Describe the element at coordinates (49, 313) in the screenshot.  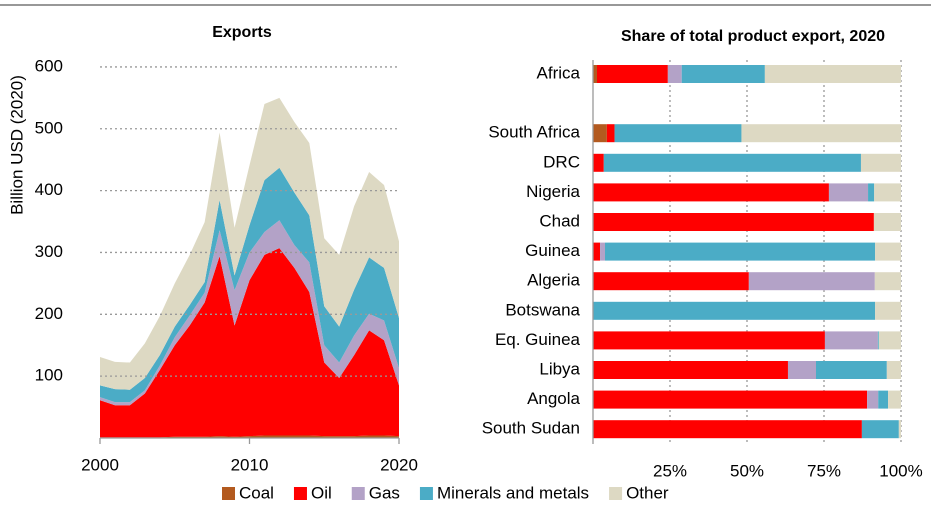
I see `y-tick-label: 200` at that location.